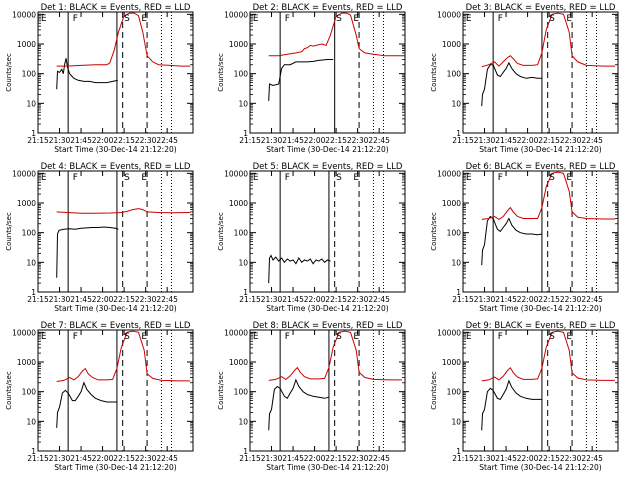 This screenshot has width=640, height=484. Describe the element at coordinates (236, 332) in the screenshot. I see `y-tick-label: 10000` at that location.